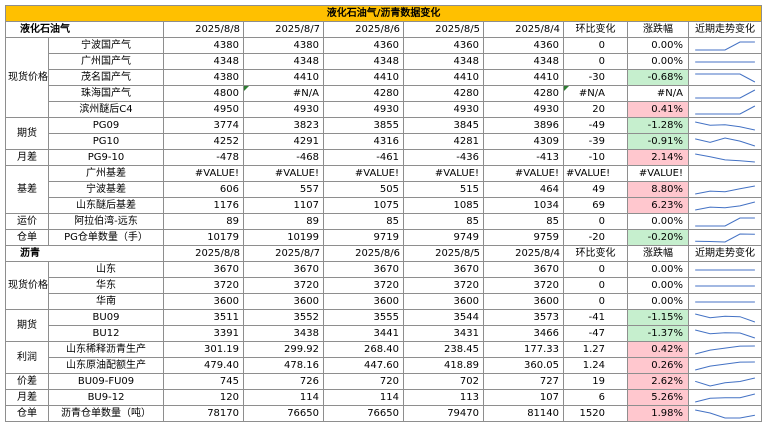 This screenshot has width=765, height=431. I want to click on value-cell: #VALUE!, so click(443, 173).